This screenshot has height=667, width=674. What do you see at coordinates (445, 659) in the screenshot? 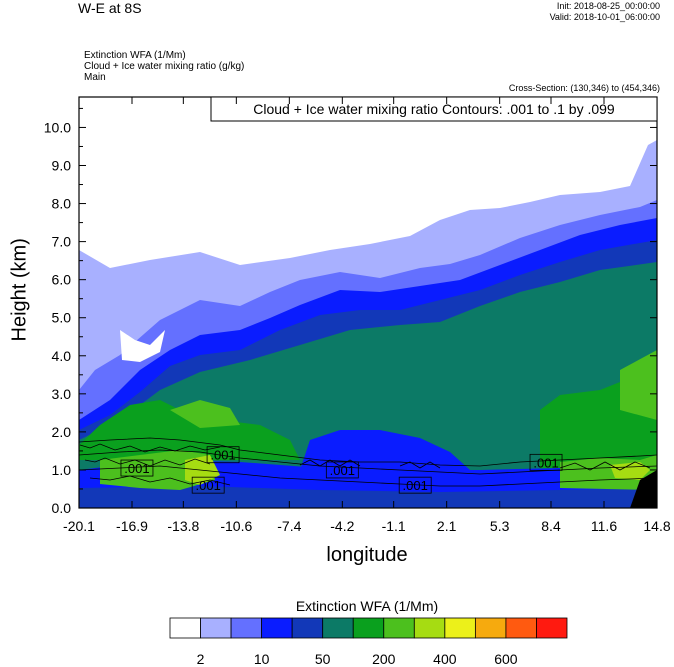
I see `colorbar-tick-label: 400` at bounding box center [445, 659].